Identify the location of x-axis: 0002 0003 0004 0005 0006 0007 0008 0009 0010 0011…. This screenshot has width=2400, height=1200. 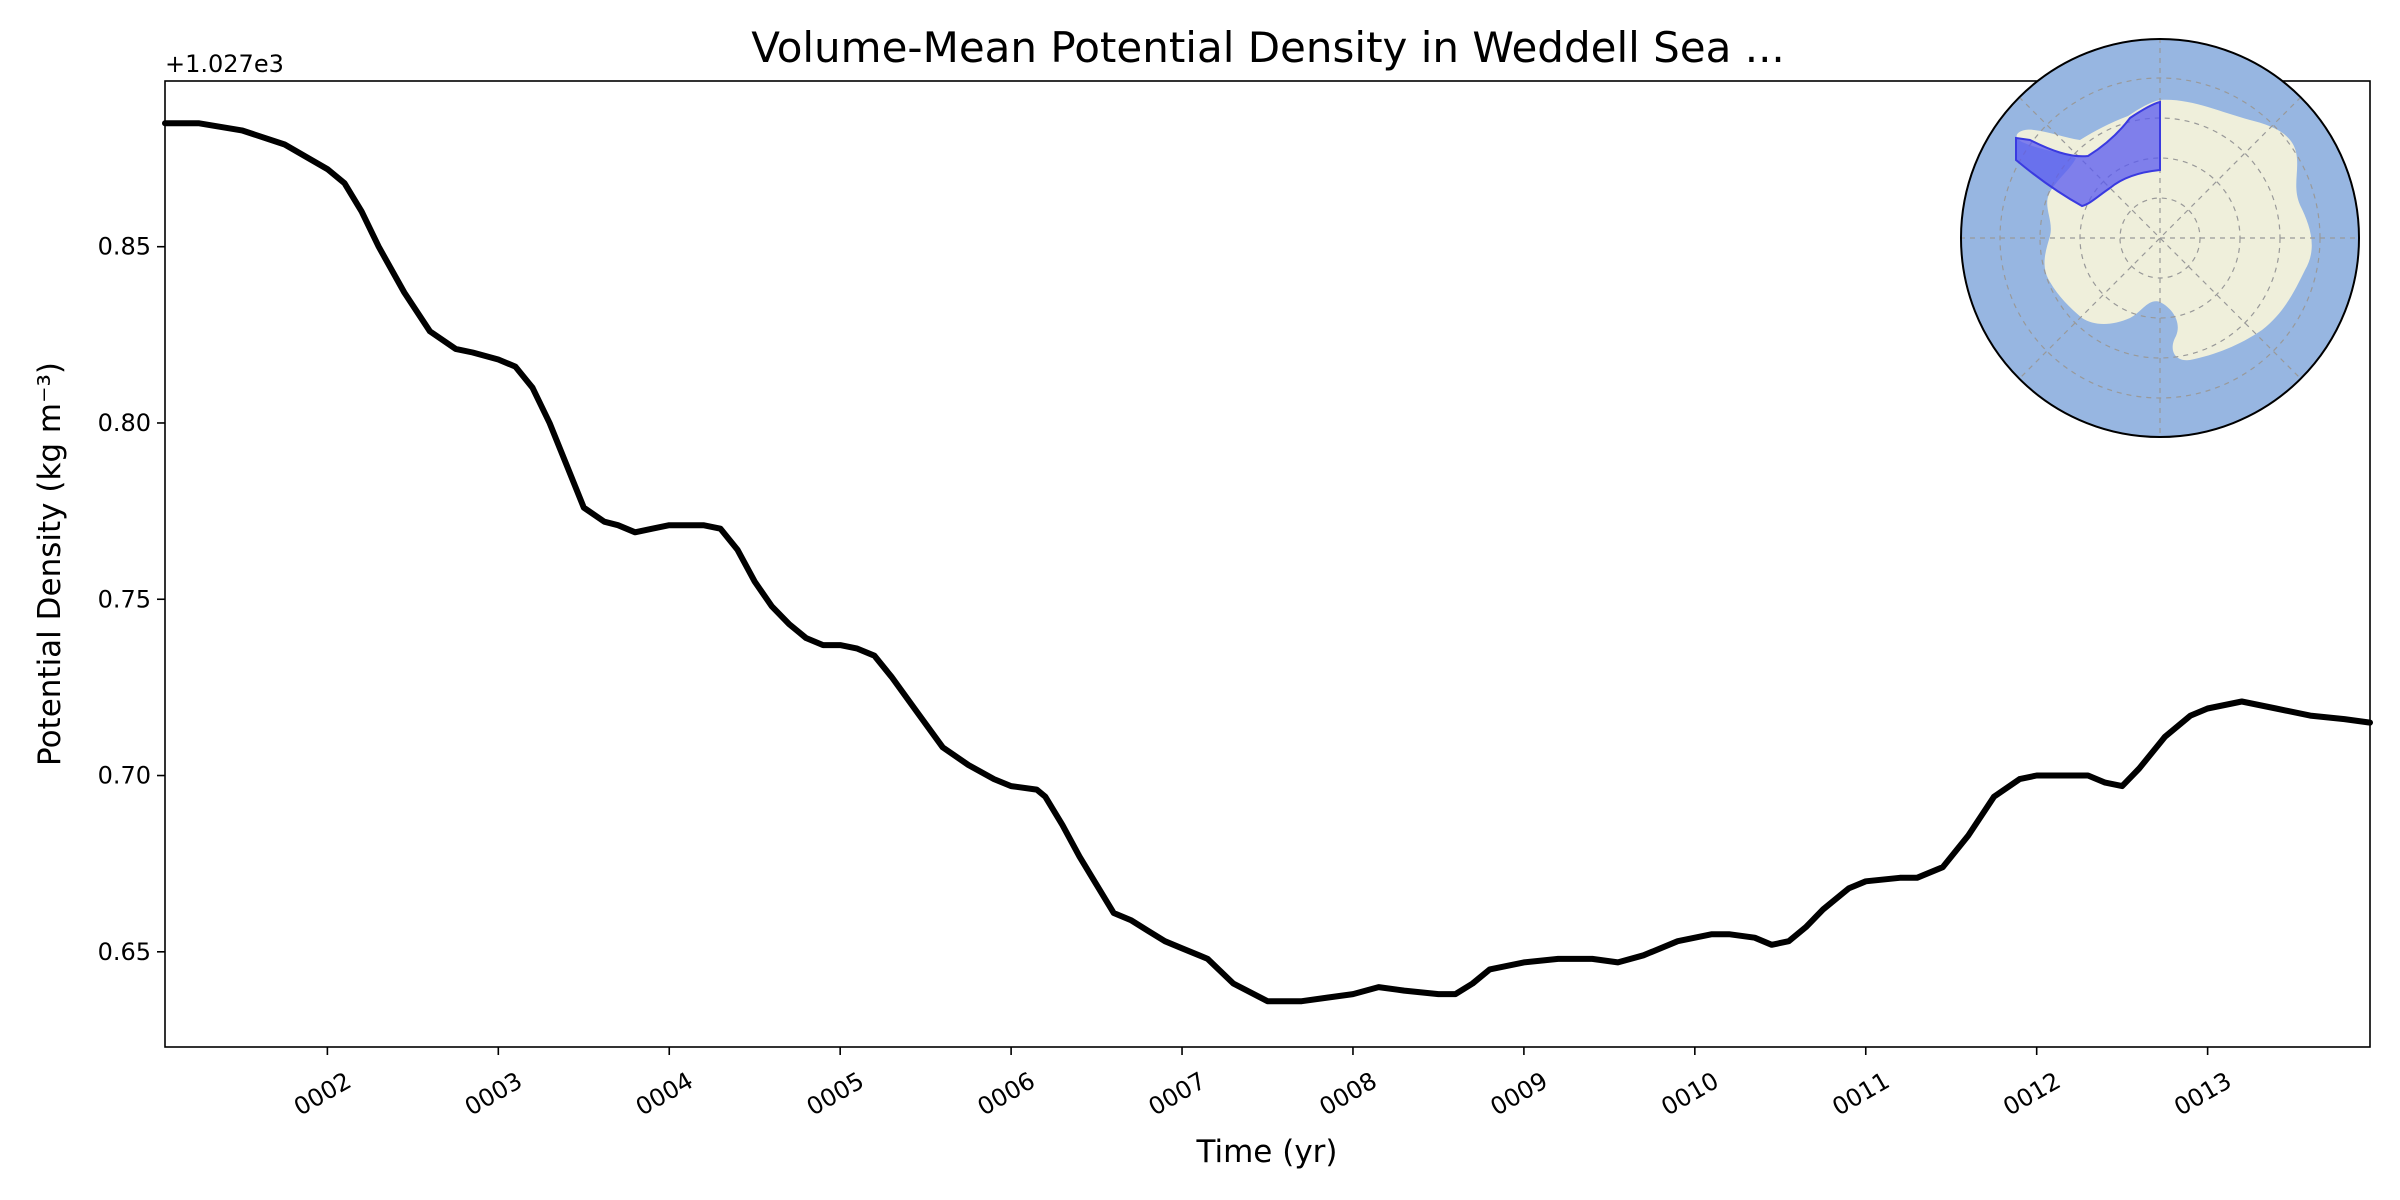
(1262, 1084).